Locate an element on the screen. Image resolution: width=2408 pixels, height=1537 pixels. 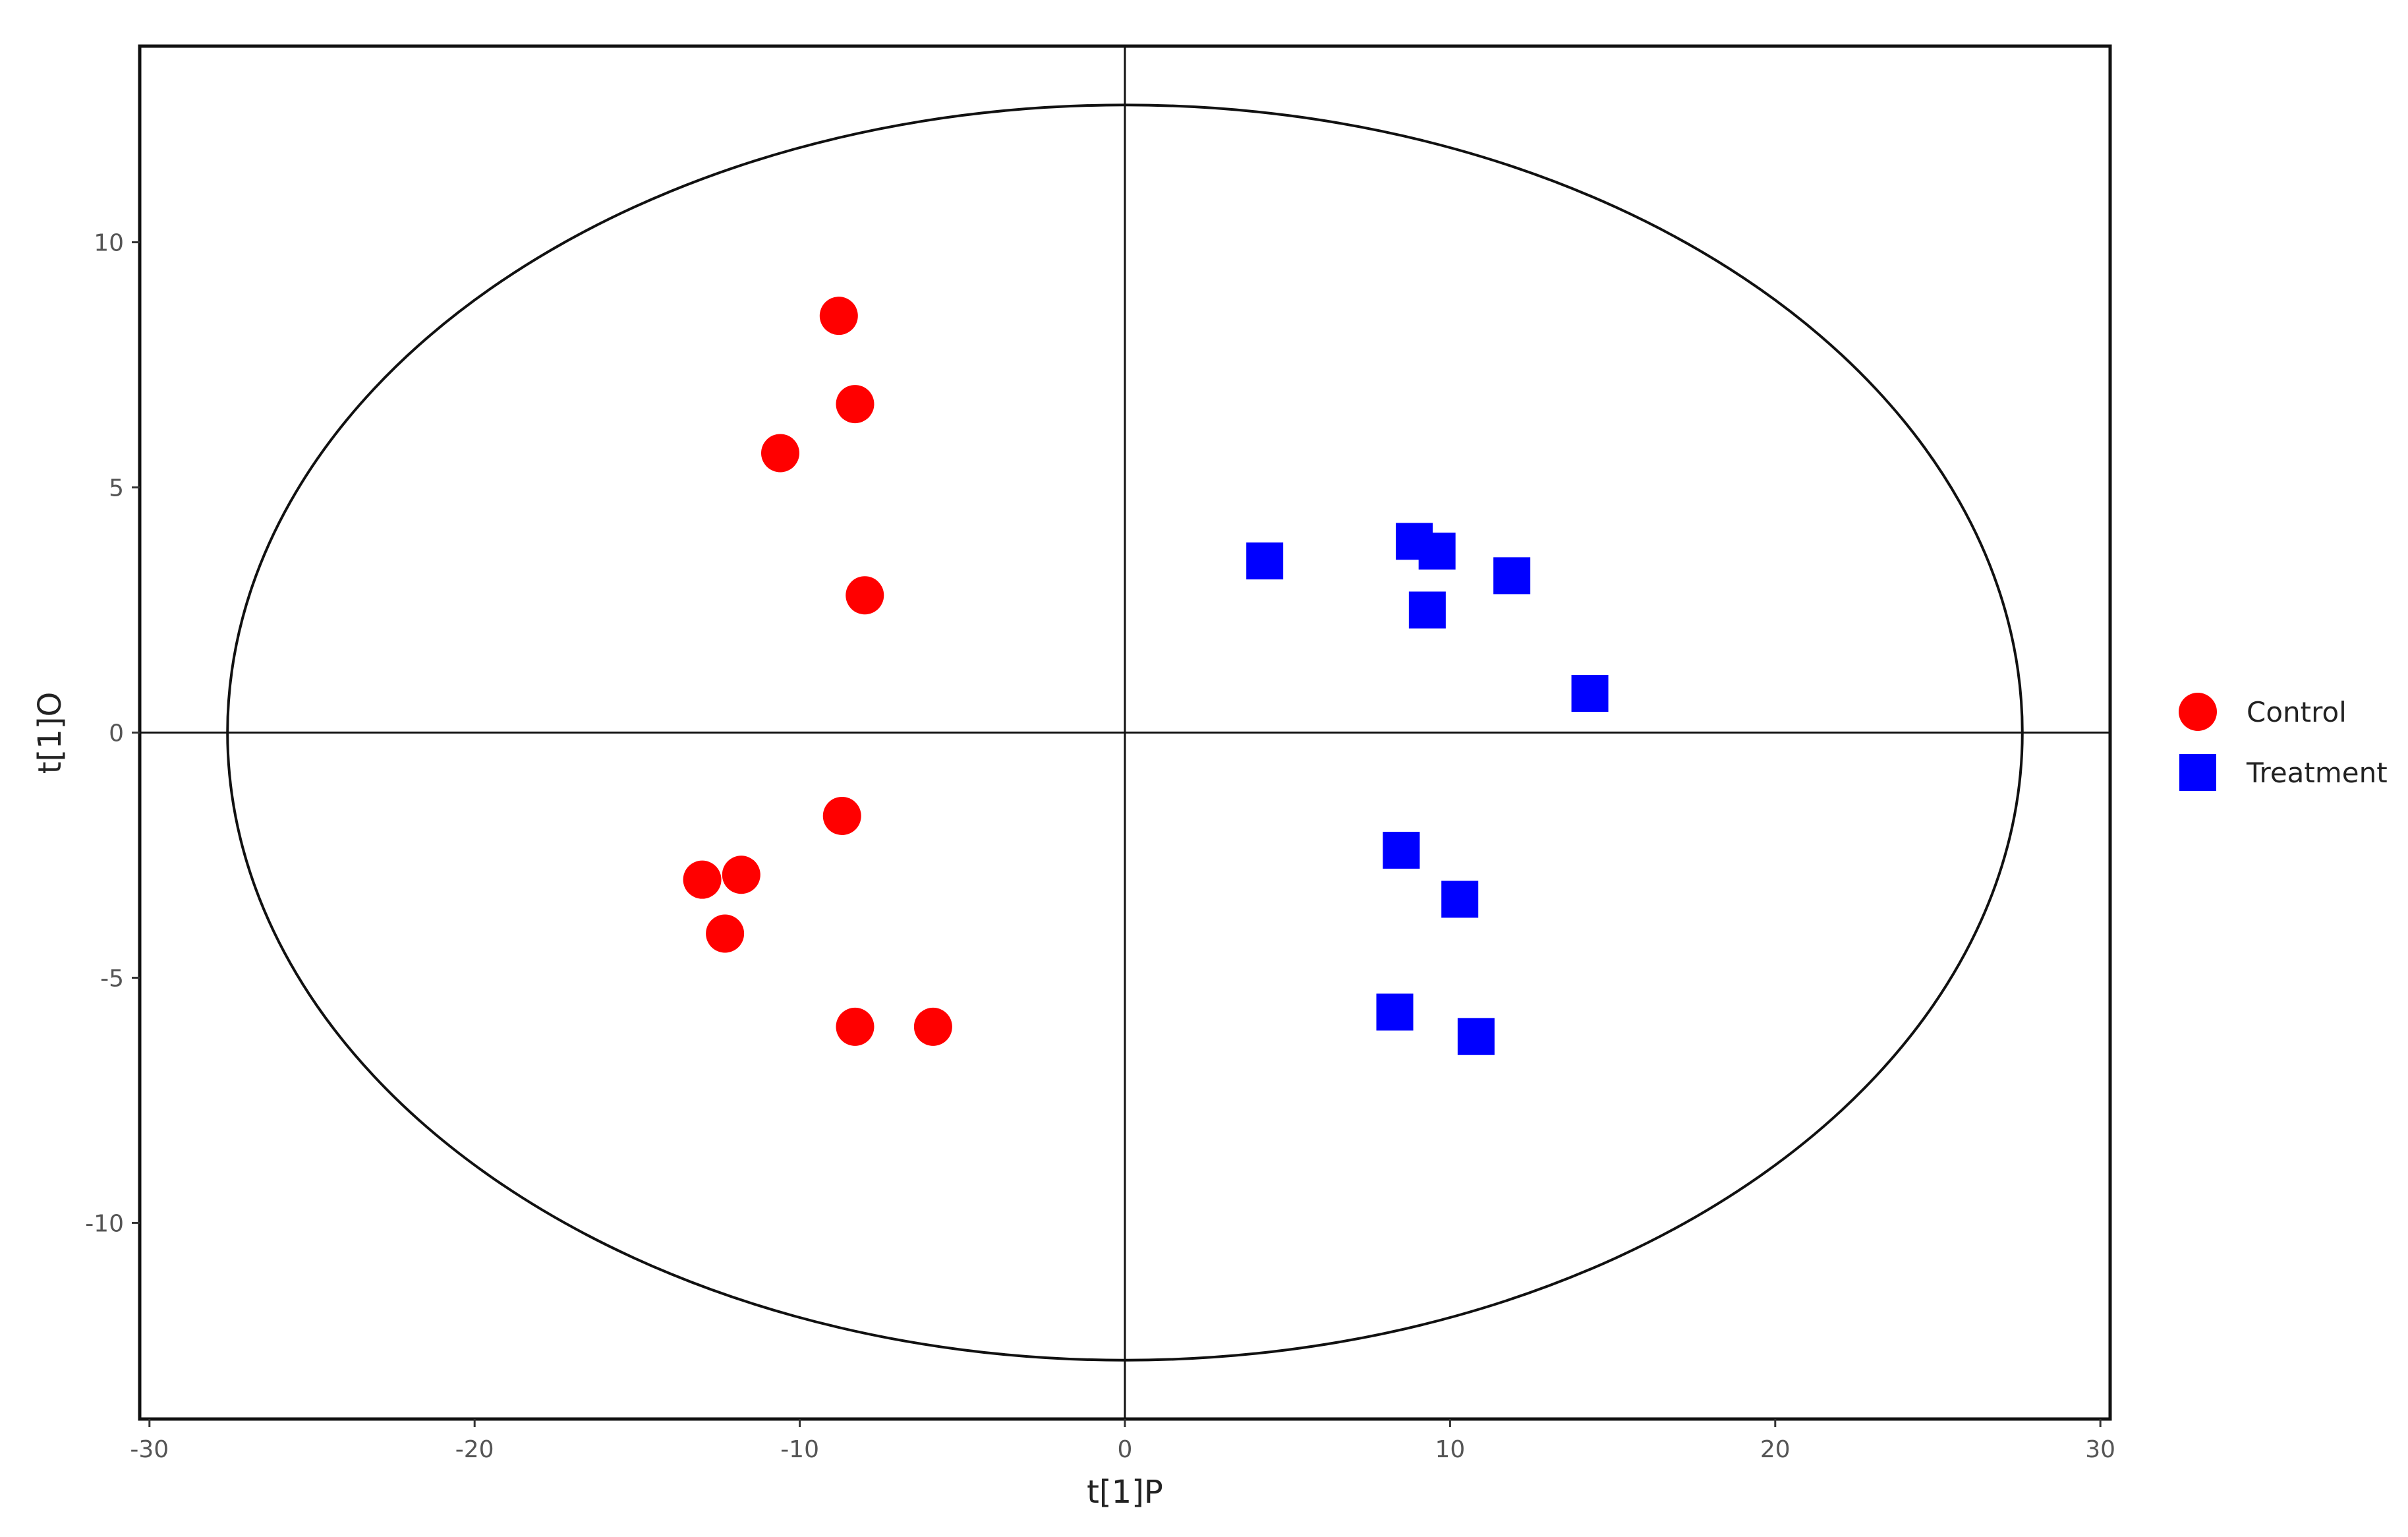
legend-item-control: Control is located at coordinates (2263, 712).